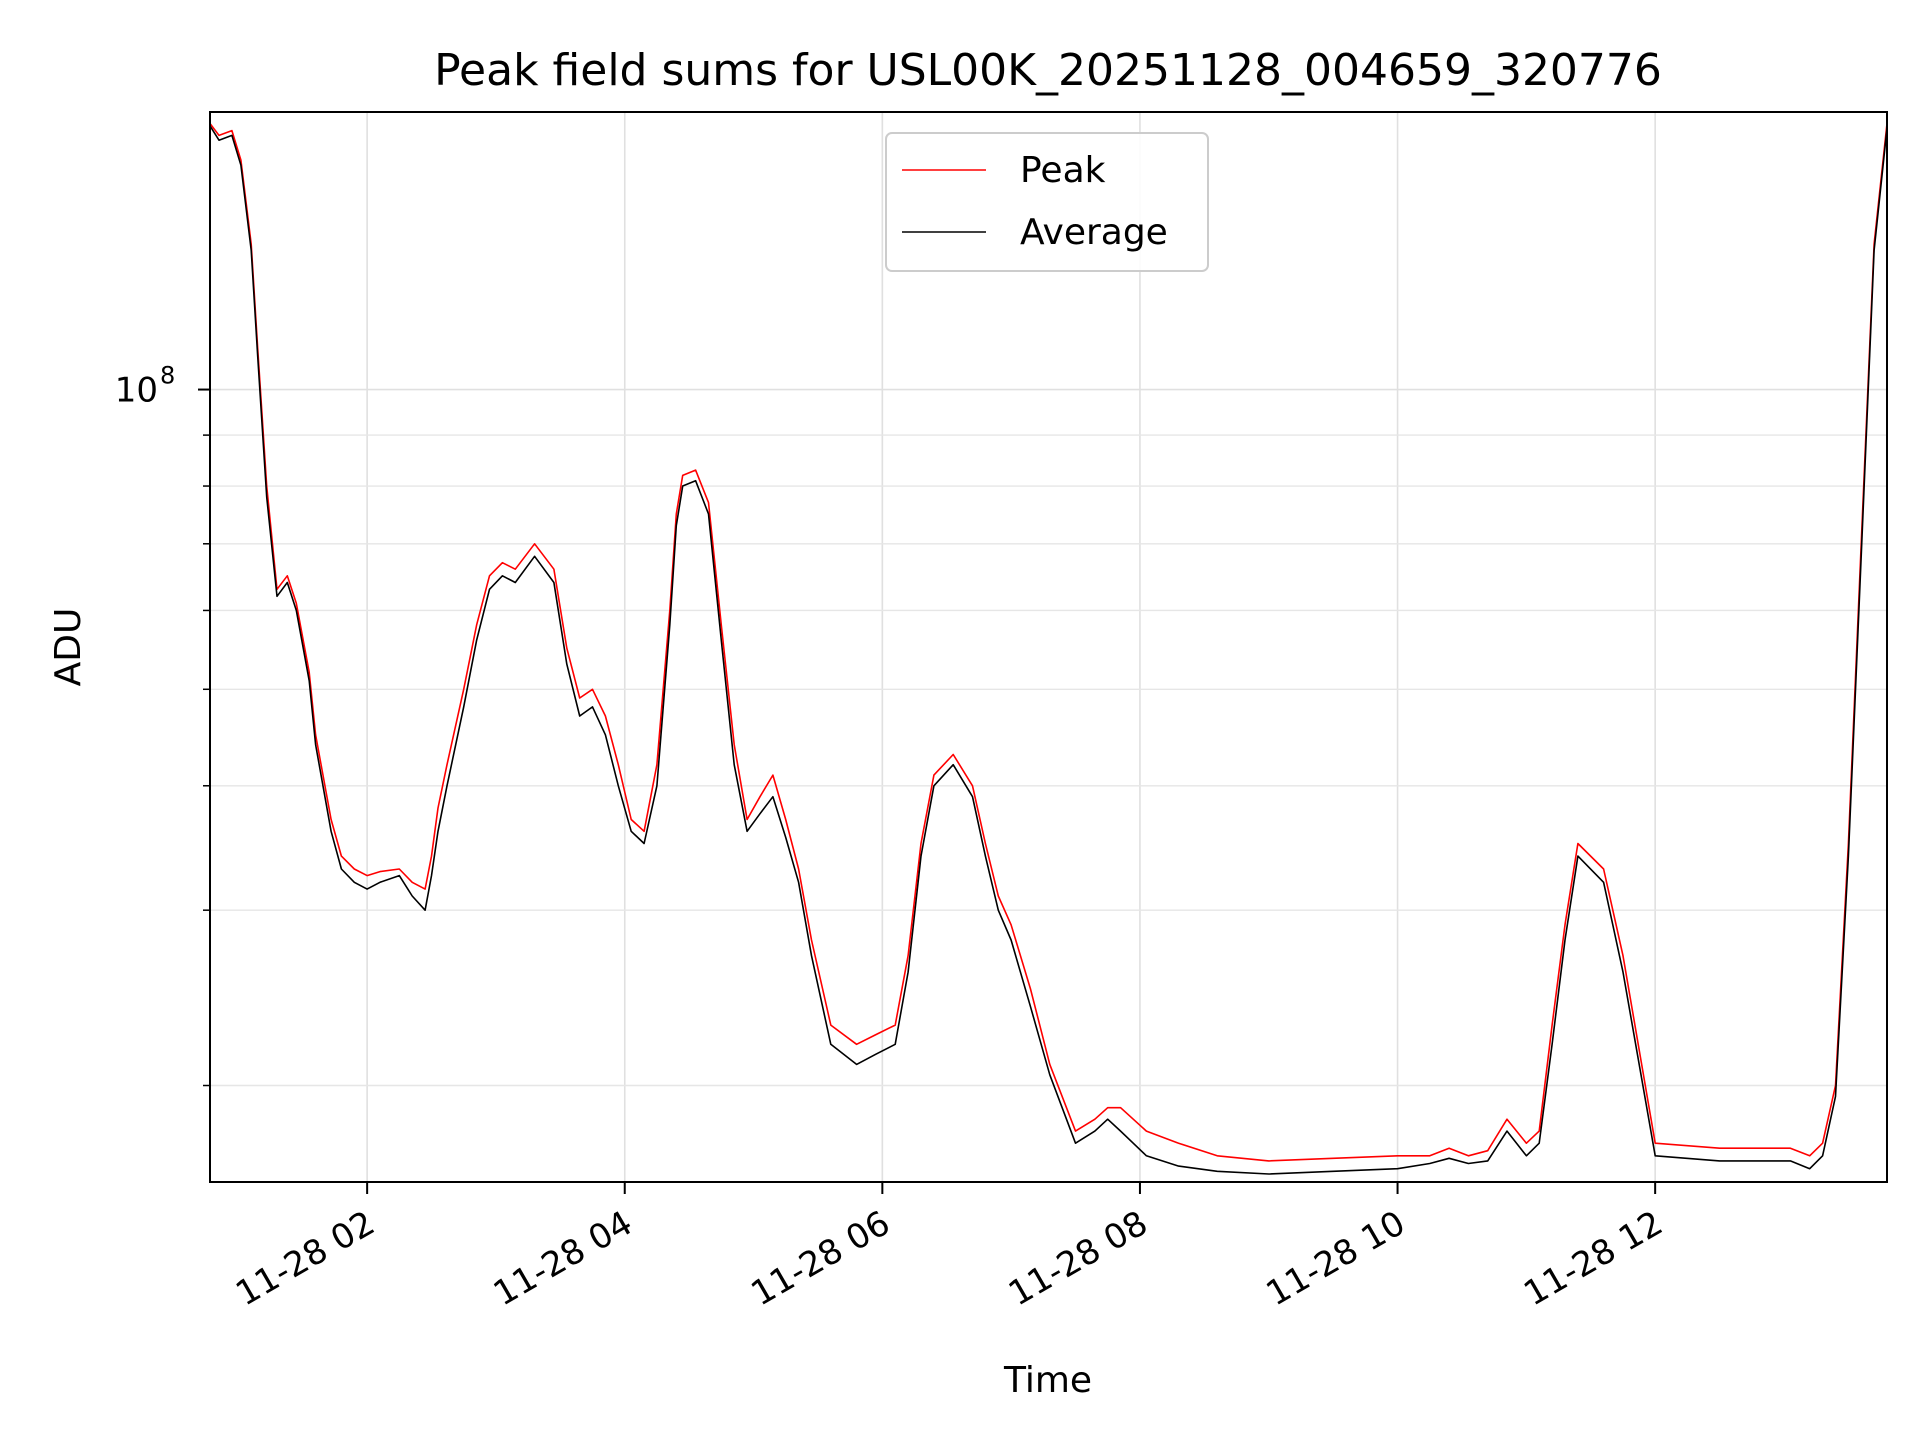  What do you see at coordinates (136, 391) in the screenshot?
I see `y-tick-label: 10` at bounding box center [136, 391].